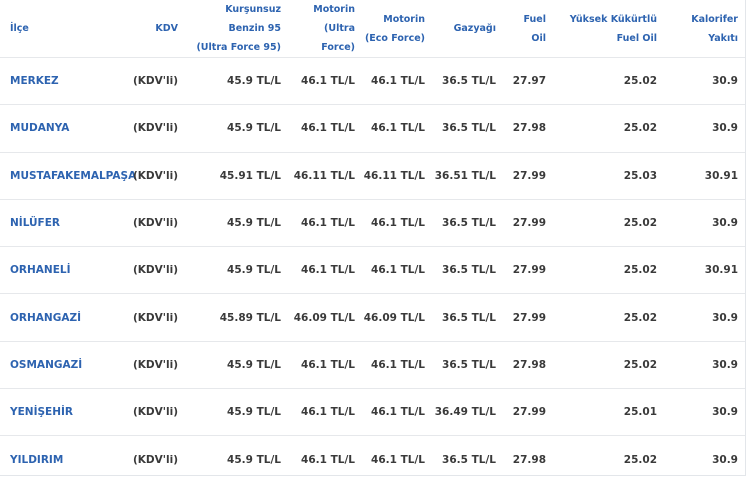  What do you see at coordinates (338, 47) in the screenshot?
I see `header-line: Force)` at bounding box center [338, 47].